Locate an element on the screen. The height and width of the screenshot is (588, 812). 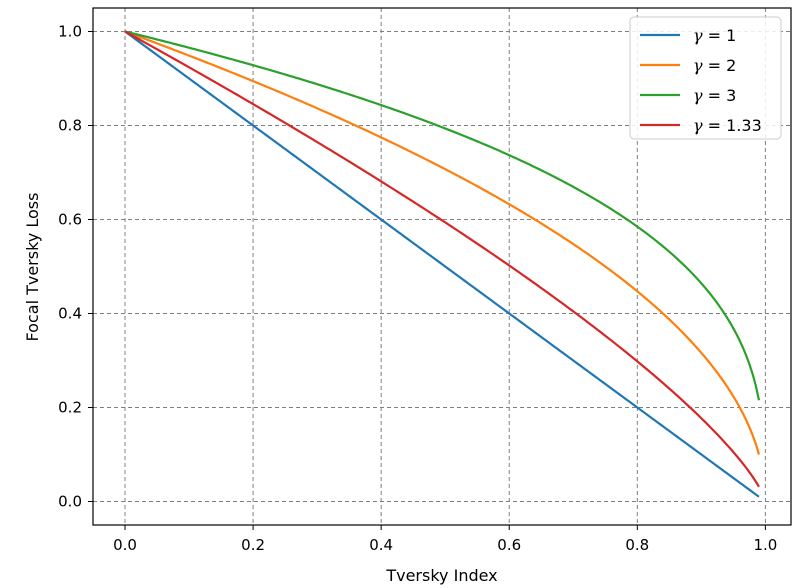
legend-box is located at coordinates (705, 78).